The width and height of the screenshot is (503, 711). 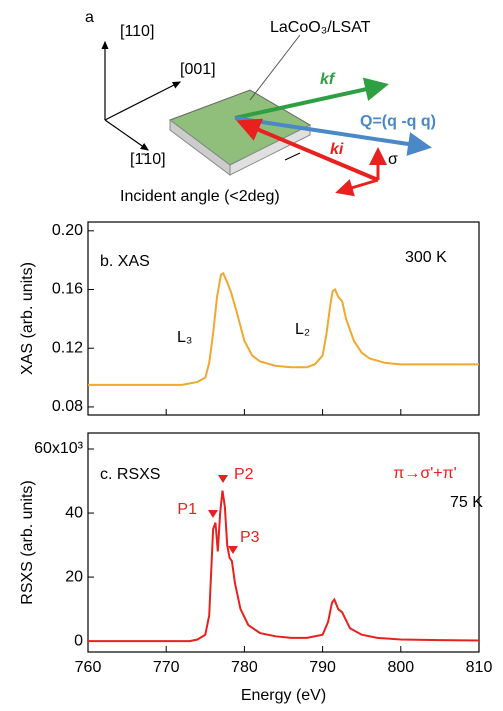 I want to click on ki-arrow, so click(x=307, y=150).